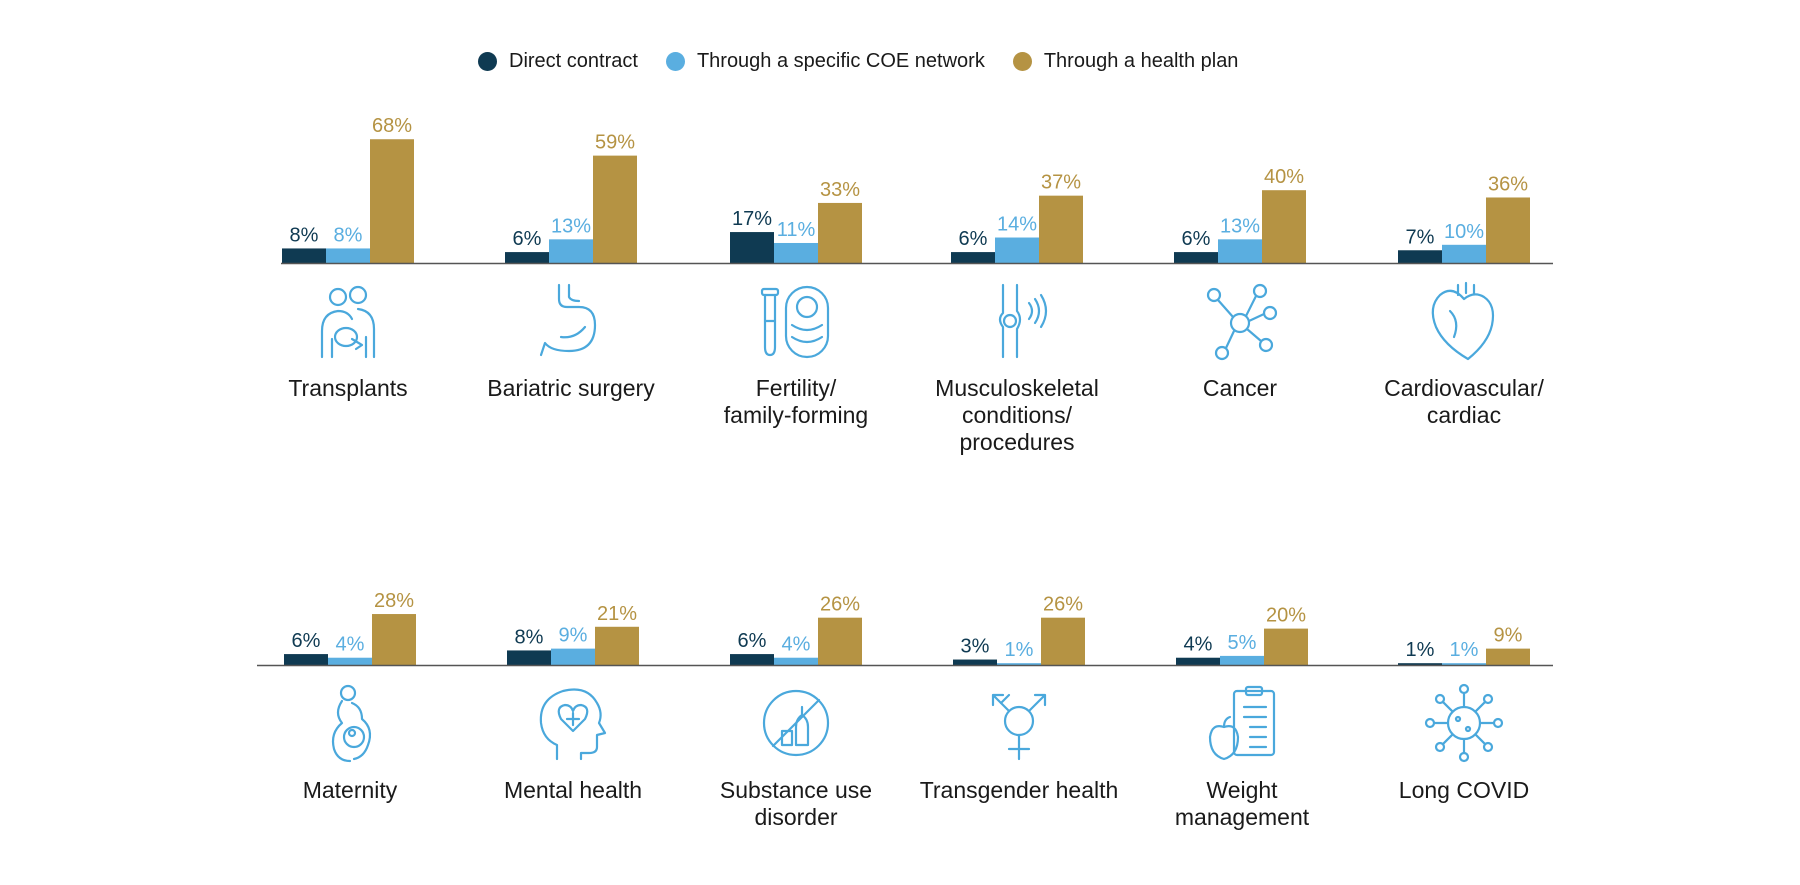 The width and height of the screenshot is (1800, 885). Describe the element at coordinates (1017, 321) in the screenshot. I see `knee-joint-icon` at that location.